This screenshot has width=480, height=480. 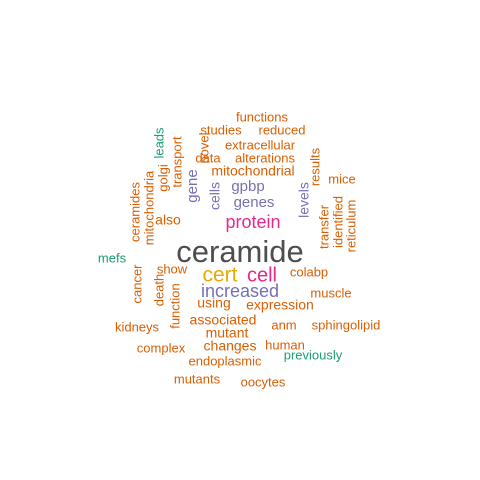 I want to click on word-anm: anm, so click(x=283, y=324).